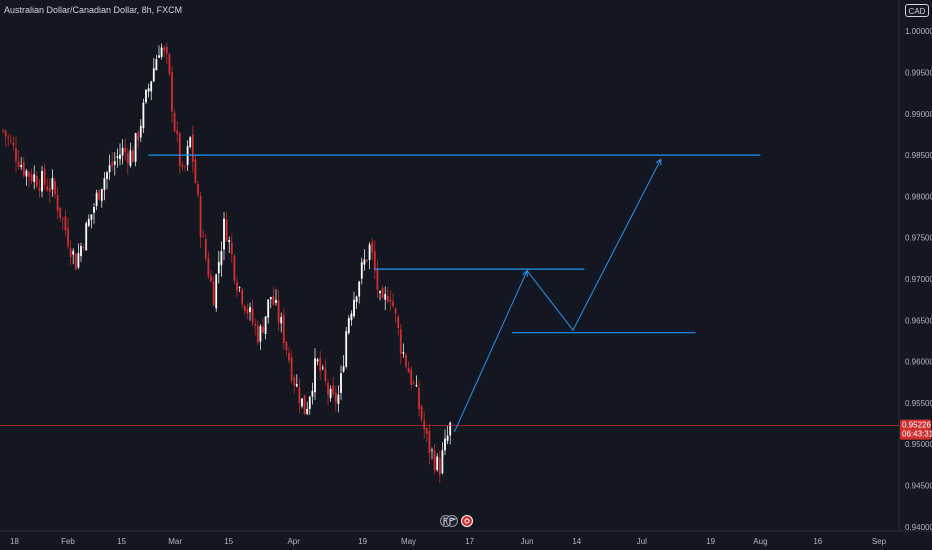  I want to click on event-badges, so click(456, 521).